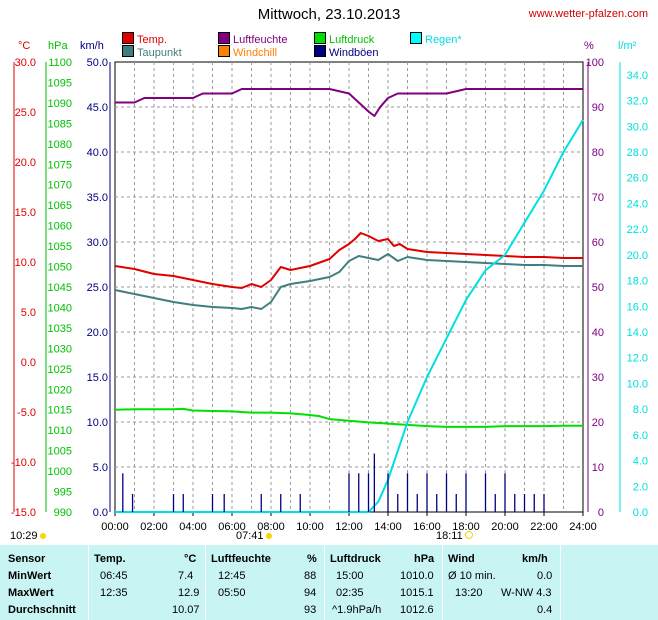 Image resolution: width=658 pixels, height=620 pixels. I want to click on stats-header-humidity-unit: %, so click(312, 559).